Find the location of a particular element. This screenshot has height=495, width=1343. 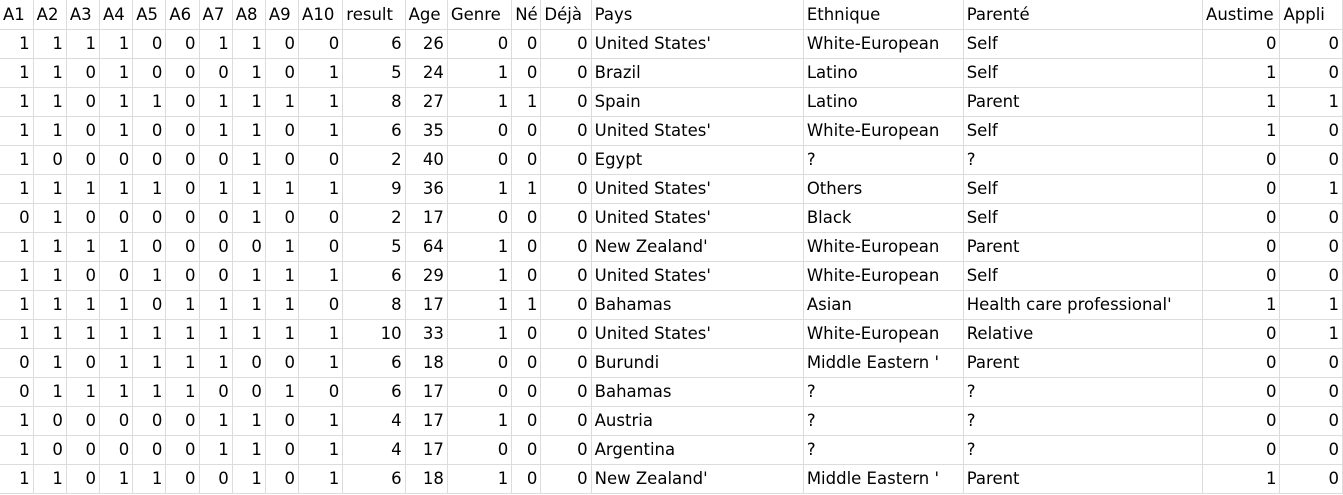

table-cell: 18 is located at coordinates (426, 363).